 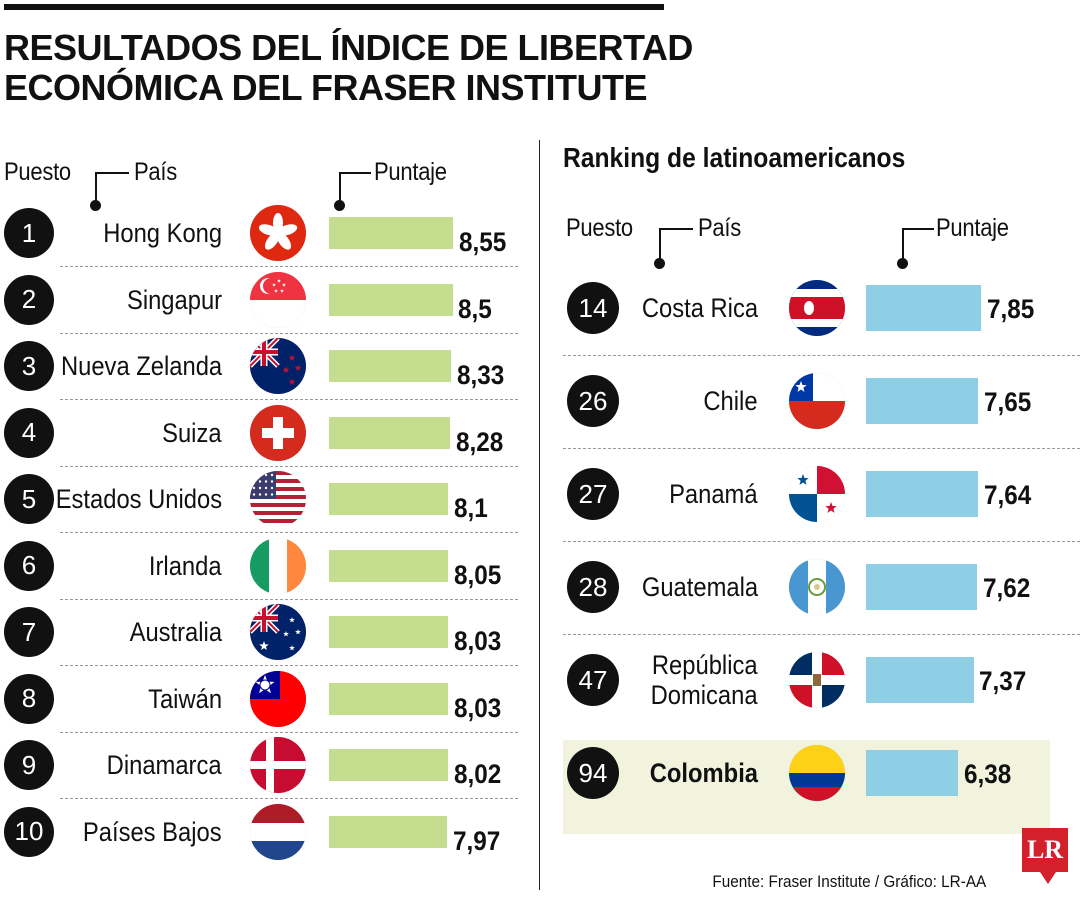 What do you see at coordinates (988, 774) in the screenshot?
I see `score-value: 6,38` at bounding box center [988, 774].